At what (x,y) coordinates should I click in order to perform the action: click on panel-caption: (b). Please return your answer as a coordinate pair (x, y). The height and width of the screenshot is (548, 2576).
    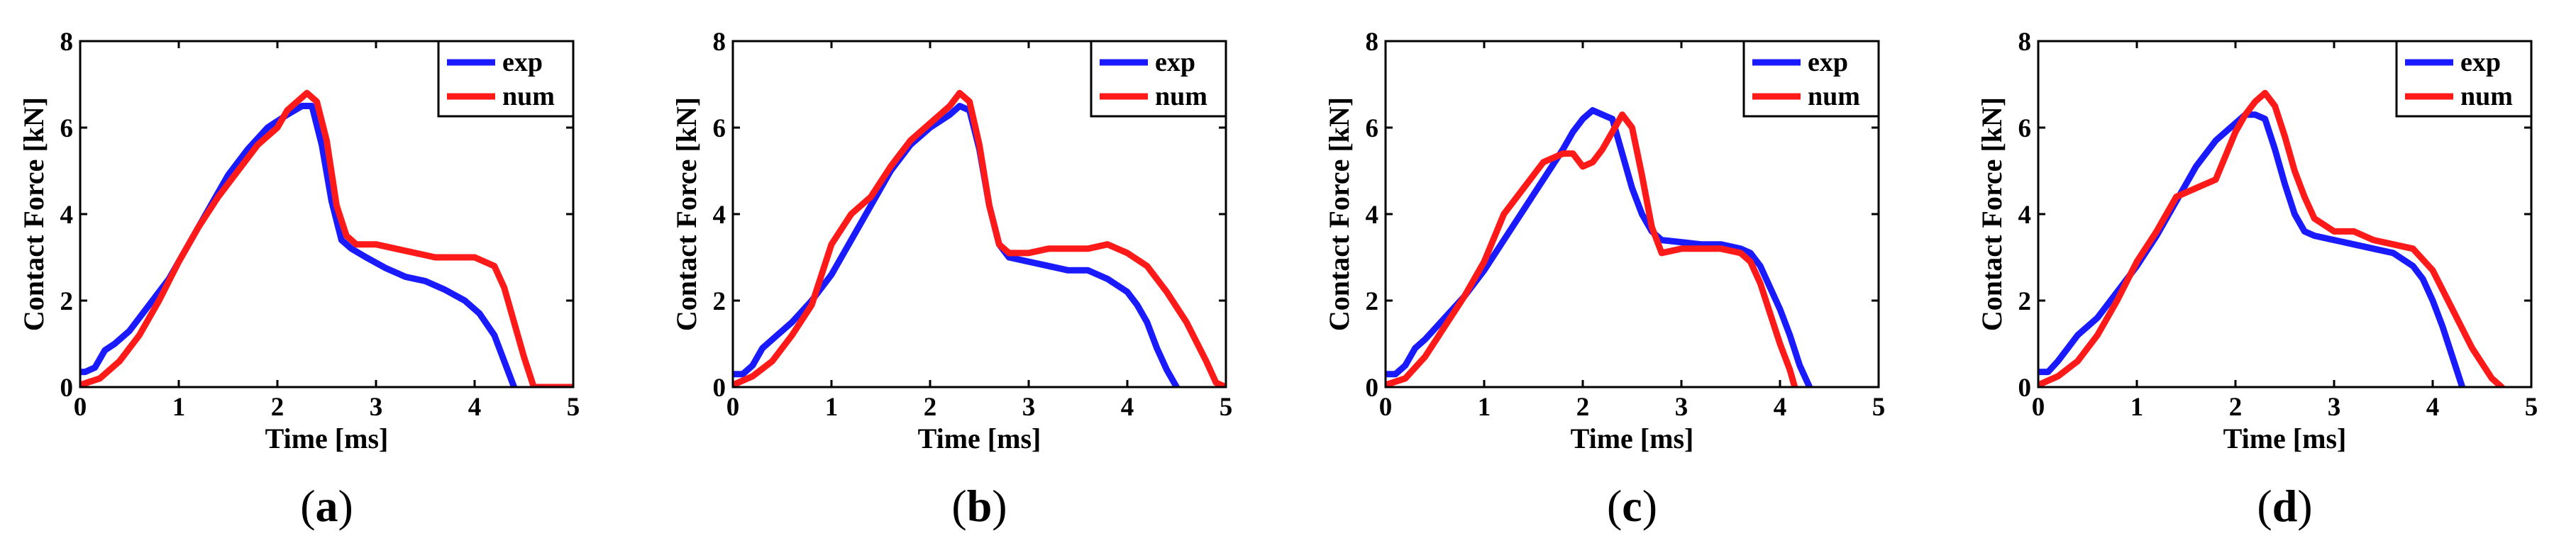
    Looking at the image, I should click on (979, 506).